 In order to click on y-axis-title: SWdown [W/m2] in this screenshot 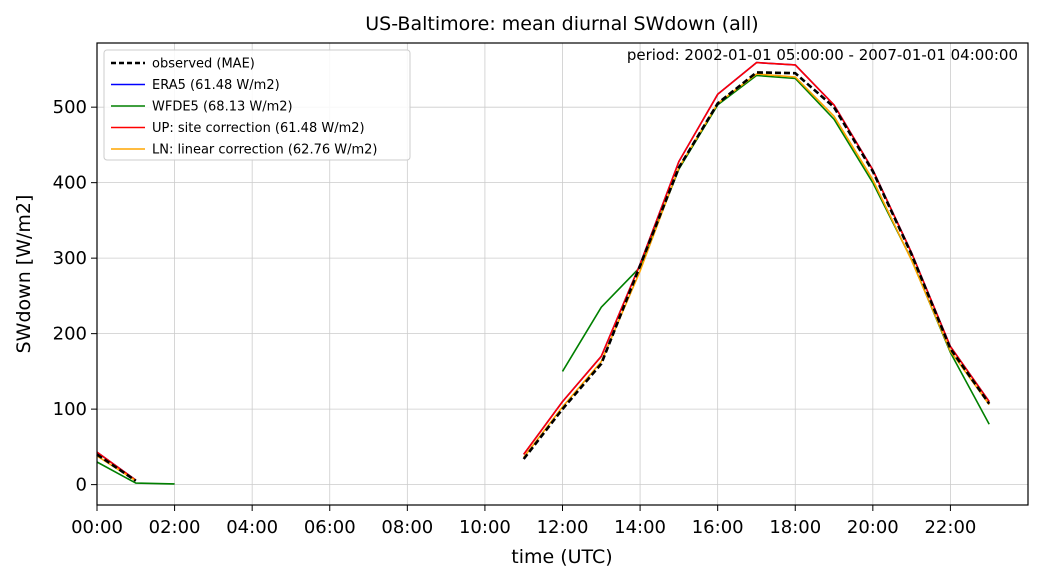, I will do `click(24, 274)`.